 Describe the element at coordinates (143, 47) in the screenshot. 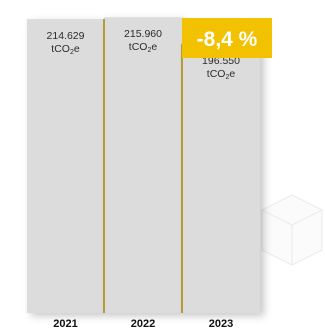

I see `unit-label-2022: tCO2e` at that location.